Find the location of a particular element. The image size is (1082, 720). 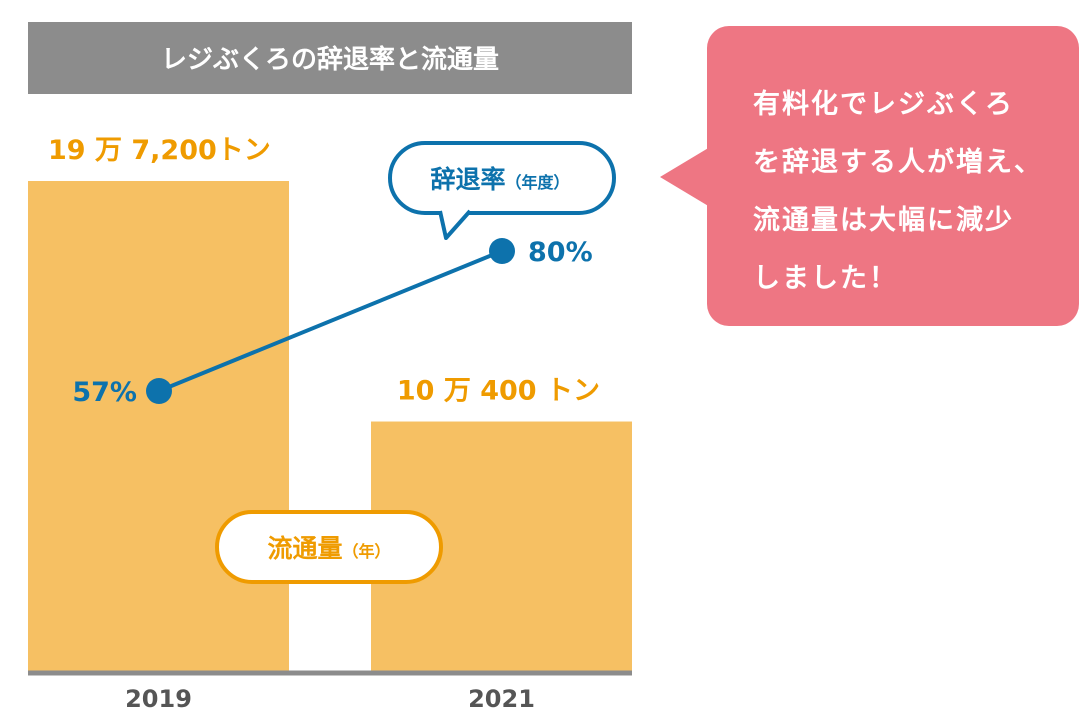

line-legend-unit: （年度） is located at coordinates (538, 182).